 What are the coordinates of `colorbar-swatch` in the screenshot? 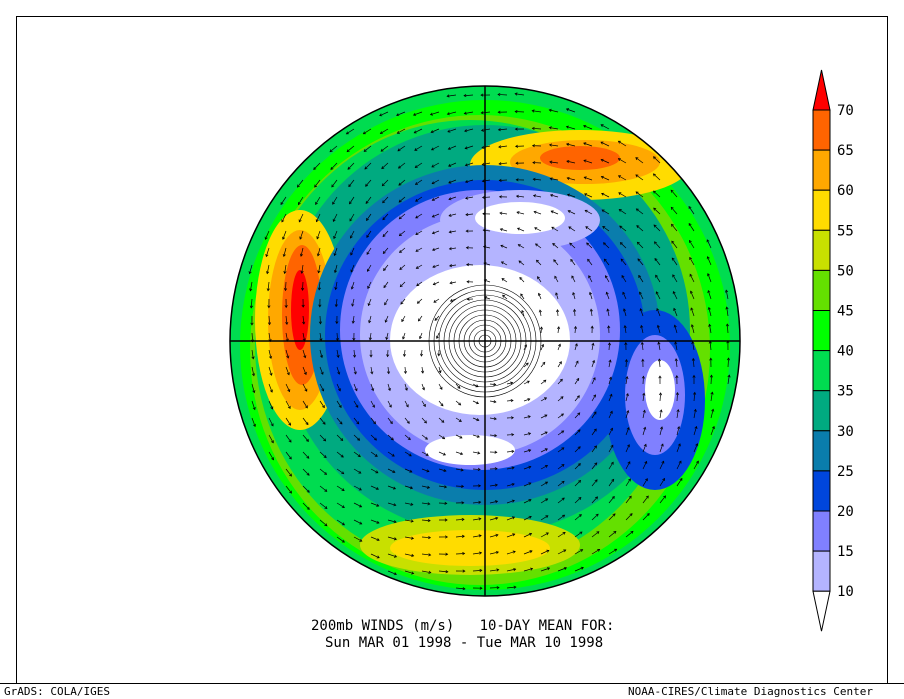 It's located at (821, 210).